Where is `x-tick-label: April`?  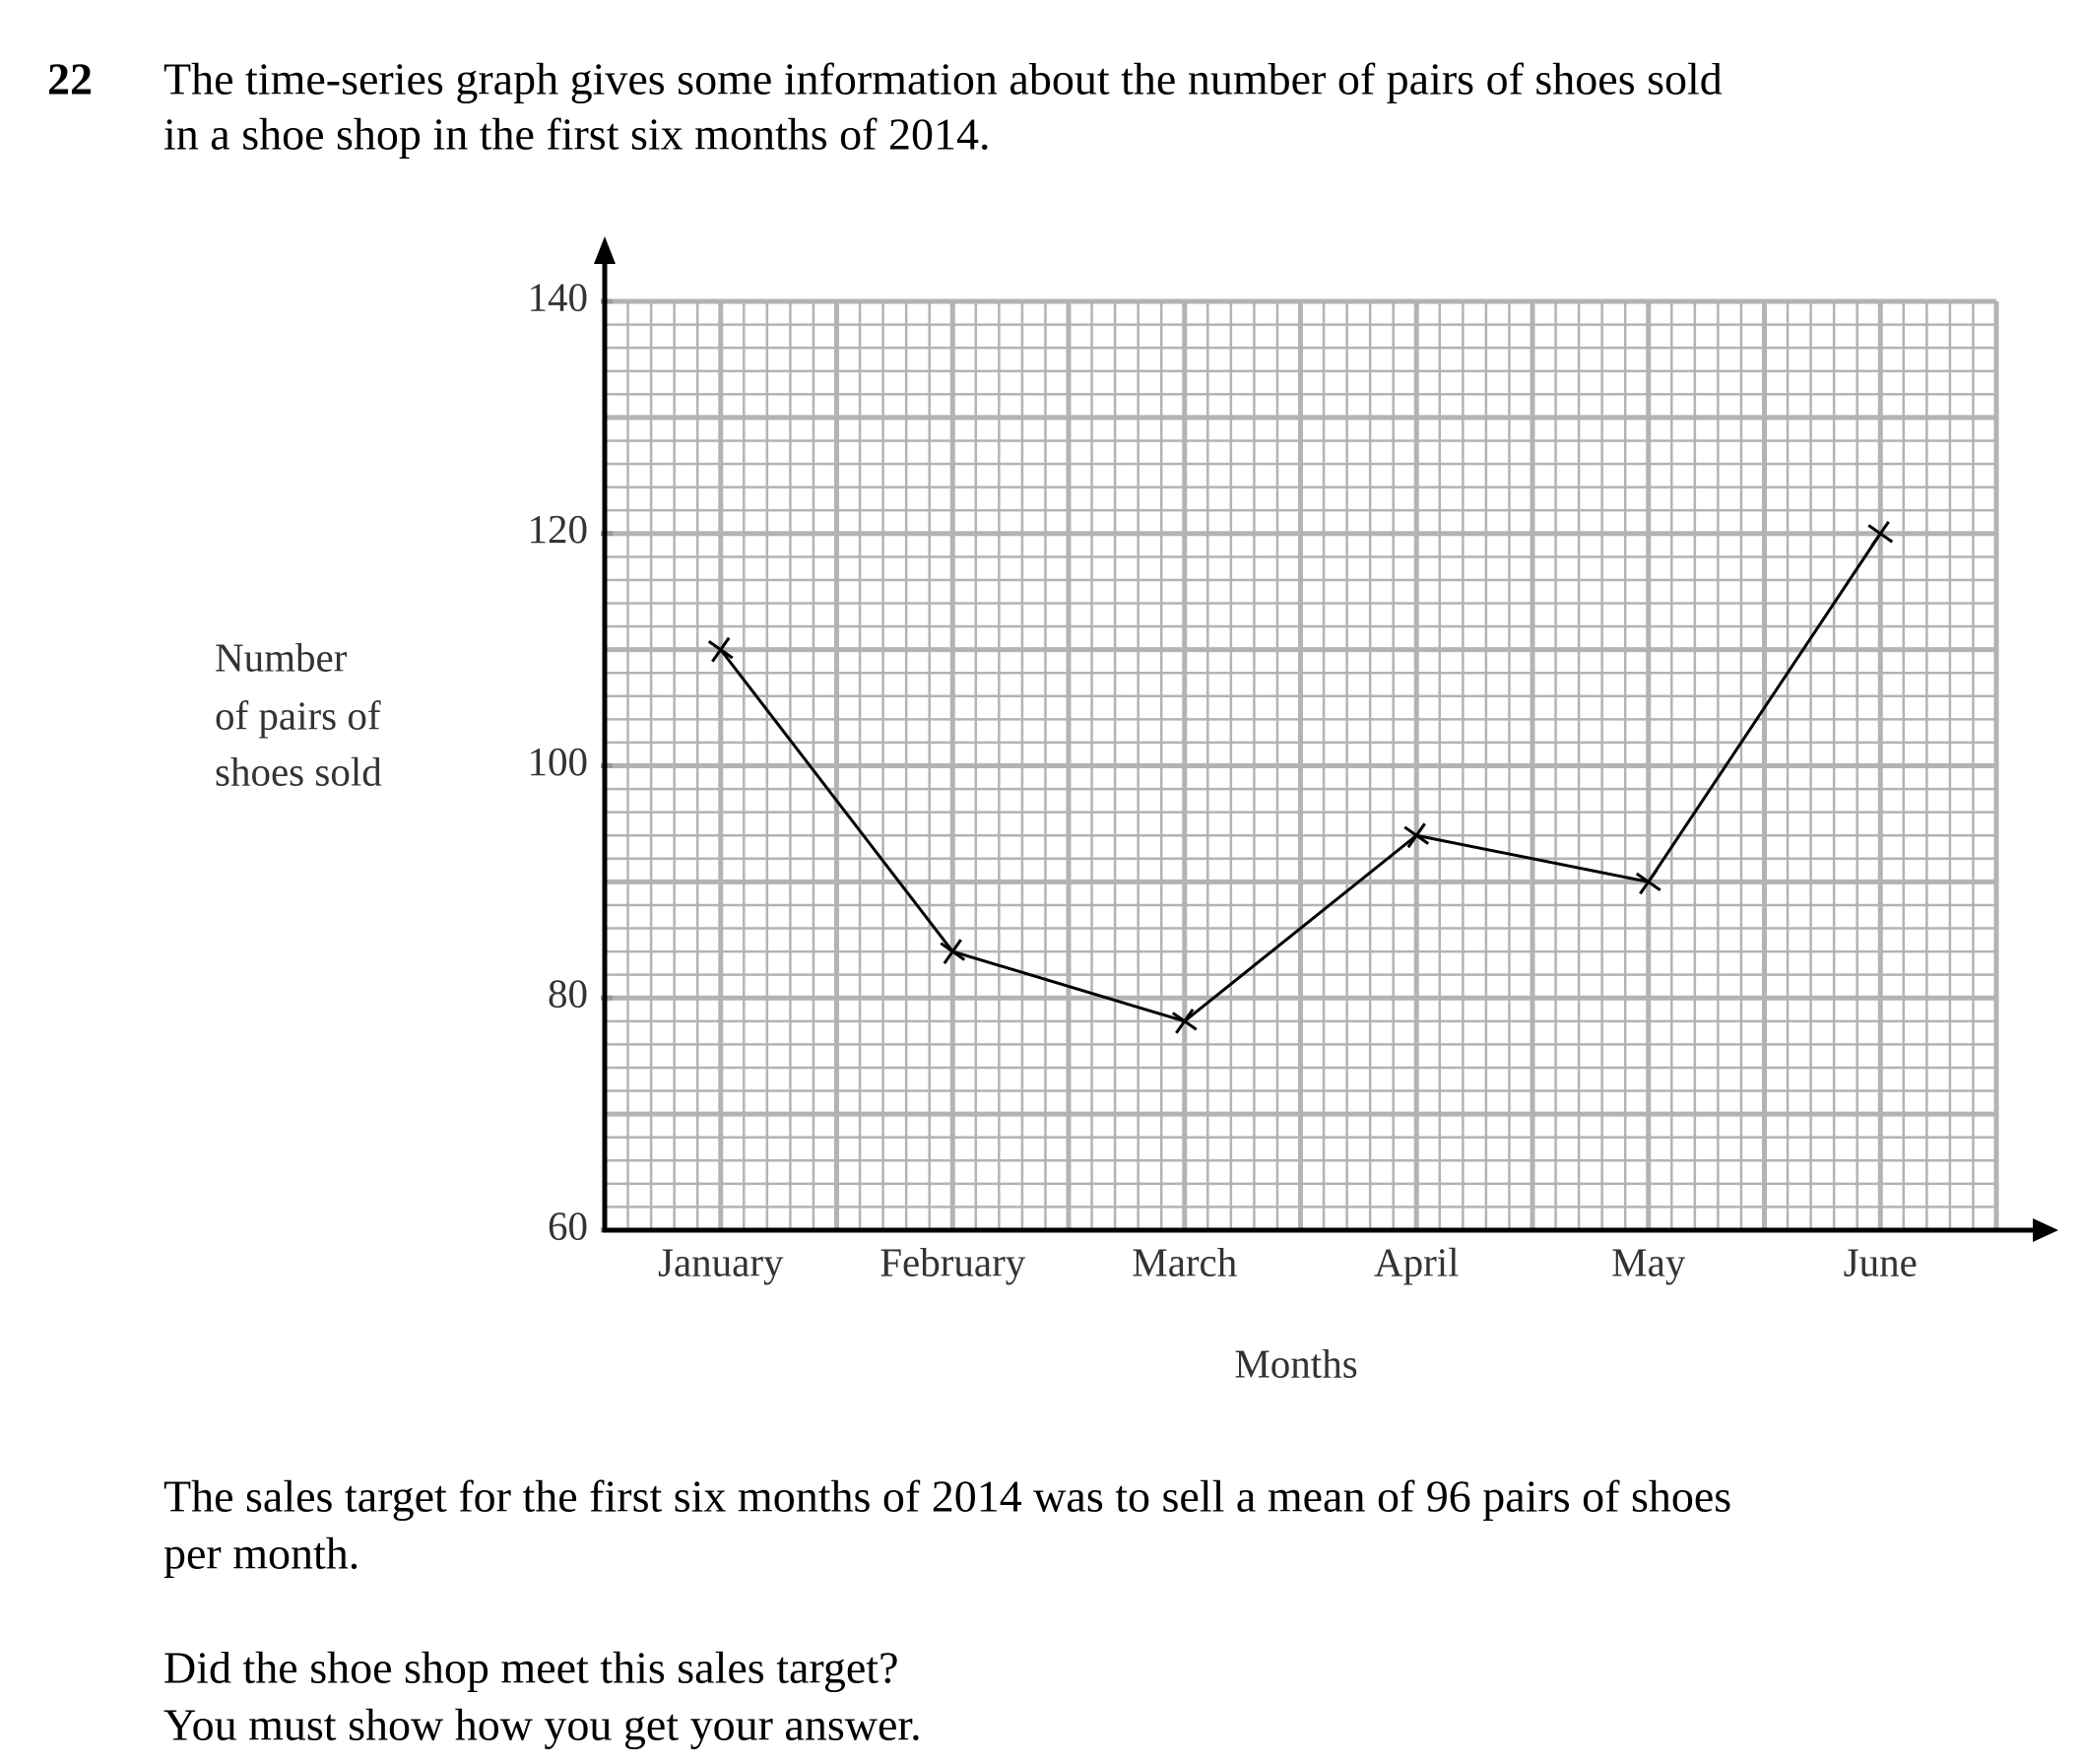
x-tick-label: April is located at coordinates (1417, 1262).